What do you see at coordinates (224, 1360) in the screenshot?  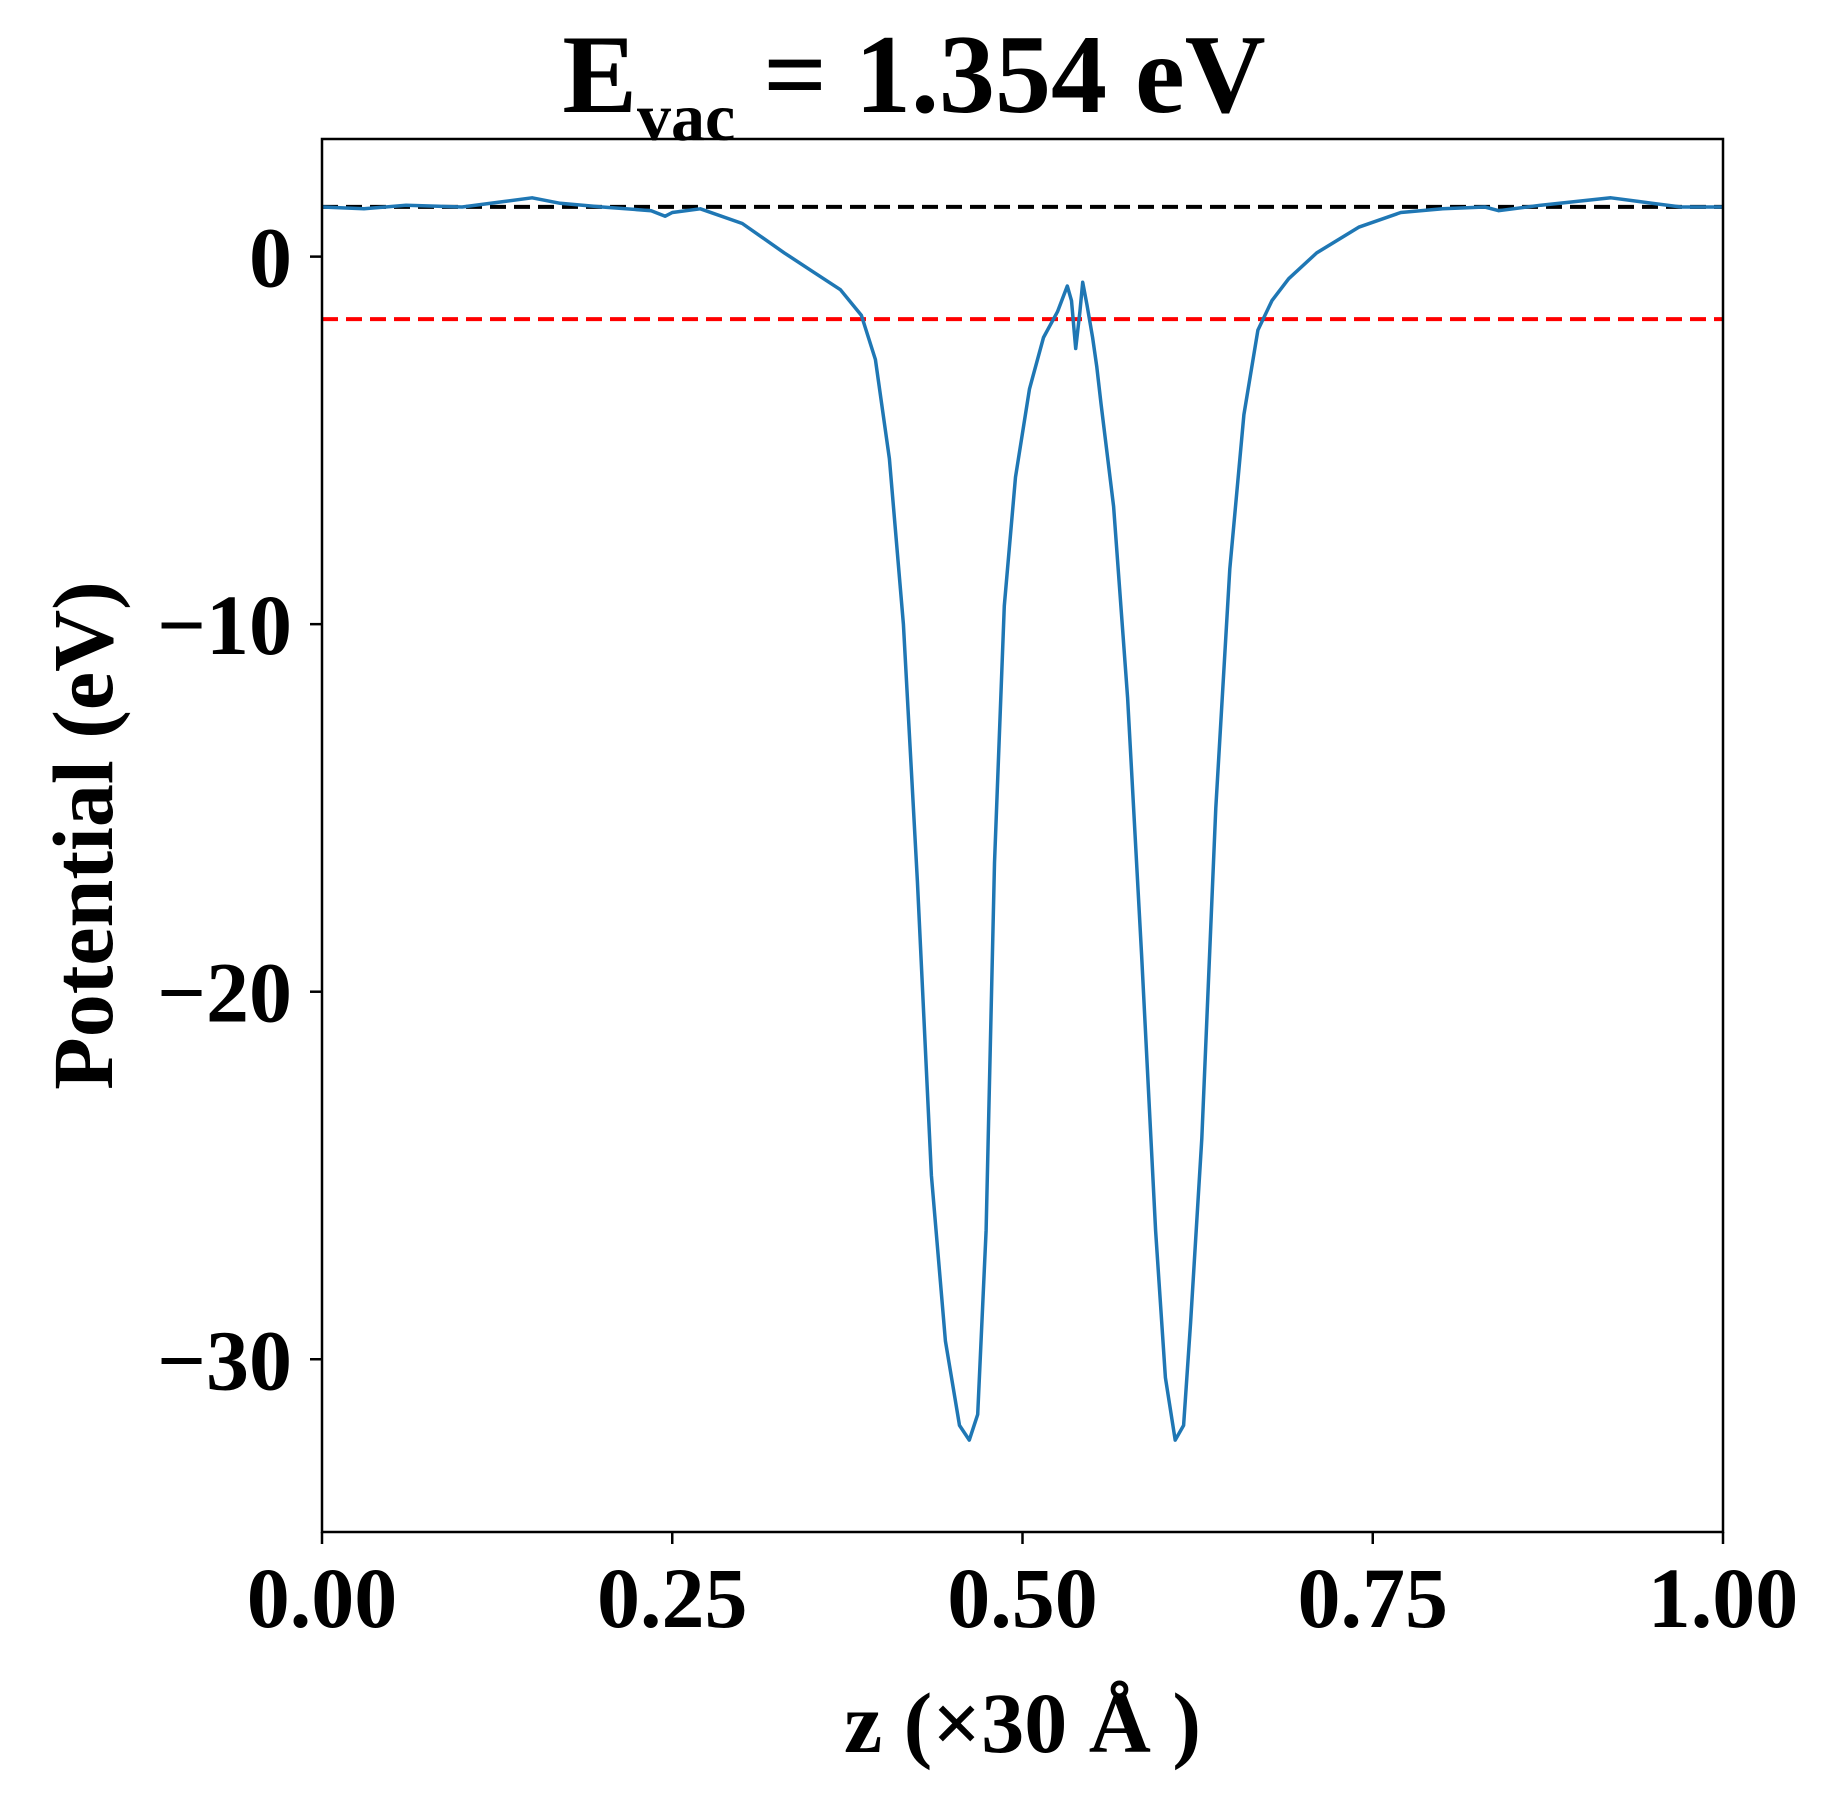 I see `y-tick-label: −30` at bounding box center [224, 1360].